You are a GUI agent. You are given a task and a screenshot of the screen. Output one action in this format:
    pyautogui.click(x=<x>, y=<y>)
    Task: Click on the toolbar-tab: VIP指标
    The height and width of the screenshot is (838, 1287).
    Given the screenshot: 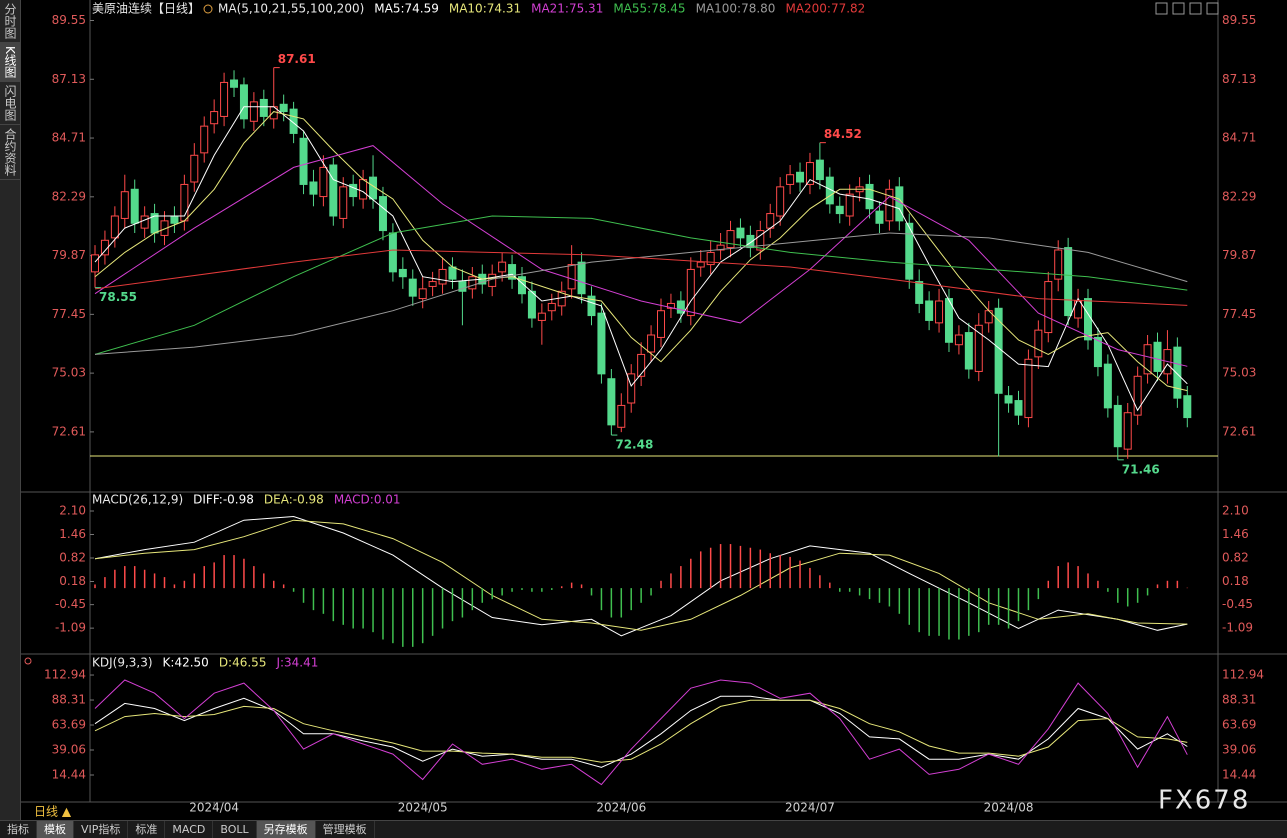 What is the action you would take?
    pyautogui.click(x=101, y=829)
    